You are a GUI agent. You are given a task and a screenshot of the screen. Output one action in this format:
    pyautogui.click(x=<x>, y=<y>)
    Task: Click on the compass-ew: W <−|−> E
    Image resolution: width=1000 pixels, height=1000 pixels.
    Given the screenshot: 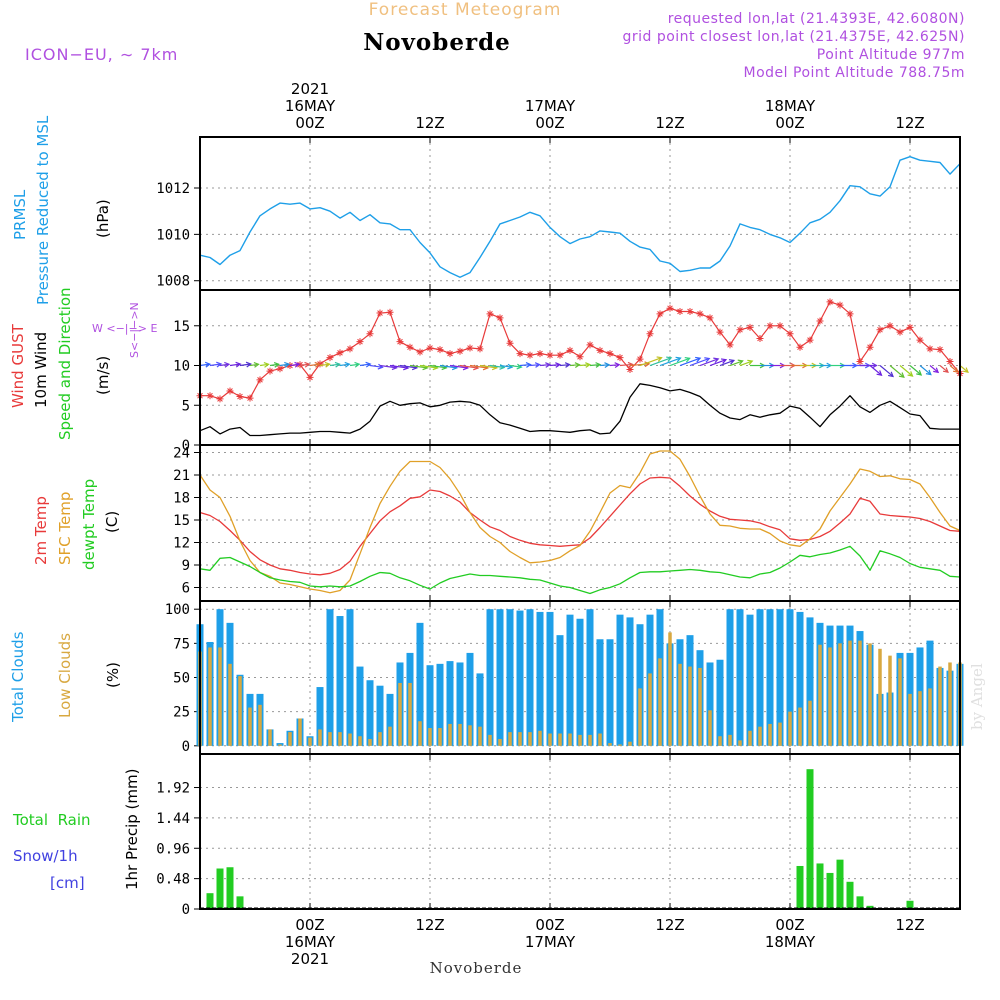 What is the action you would take?
    pyautogui.click(x=124, y=328)
    